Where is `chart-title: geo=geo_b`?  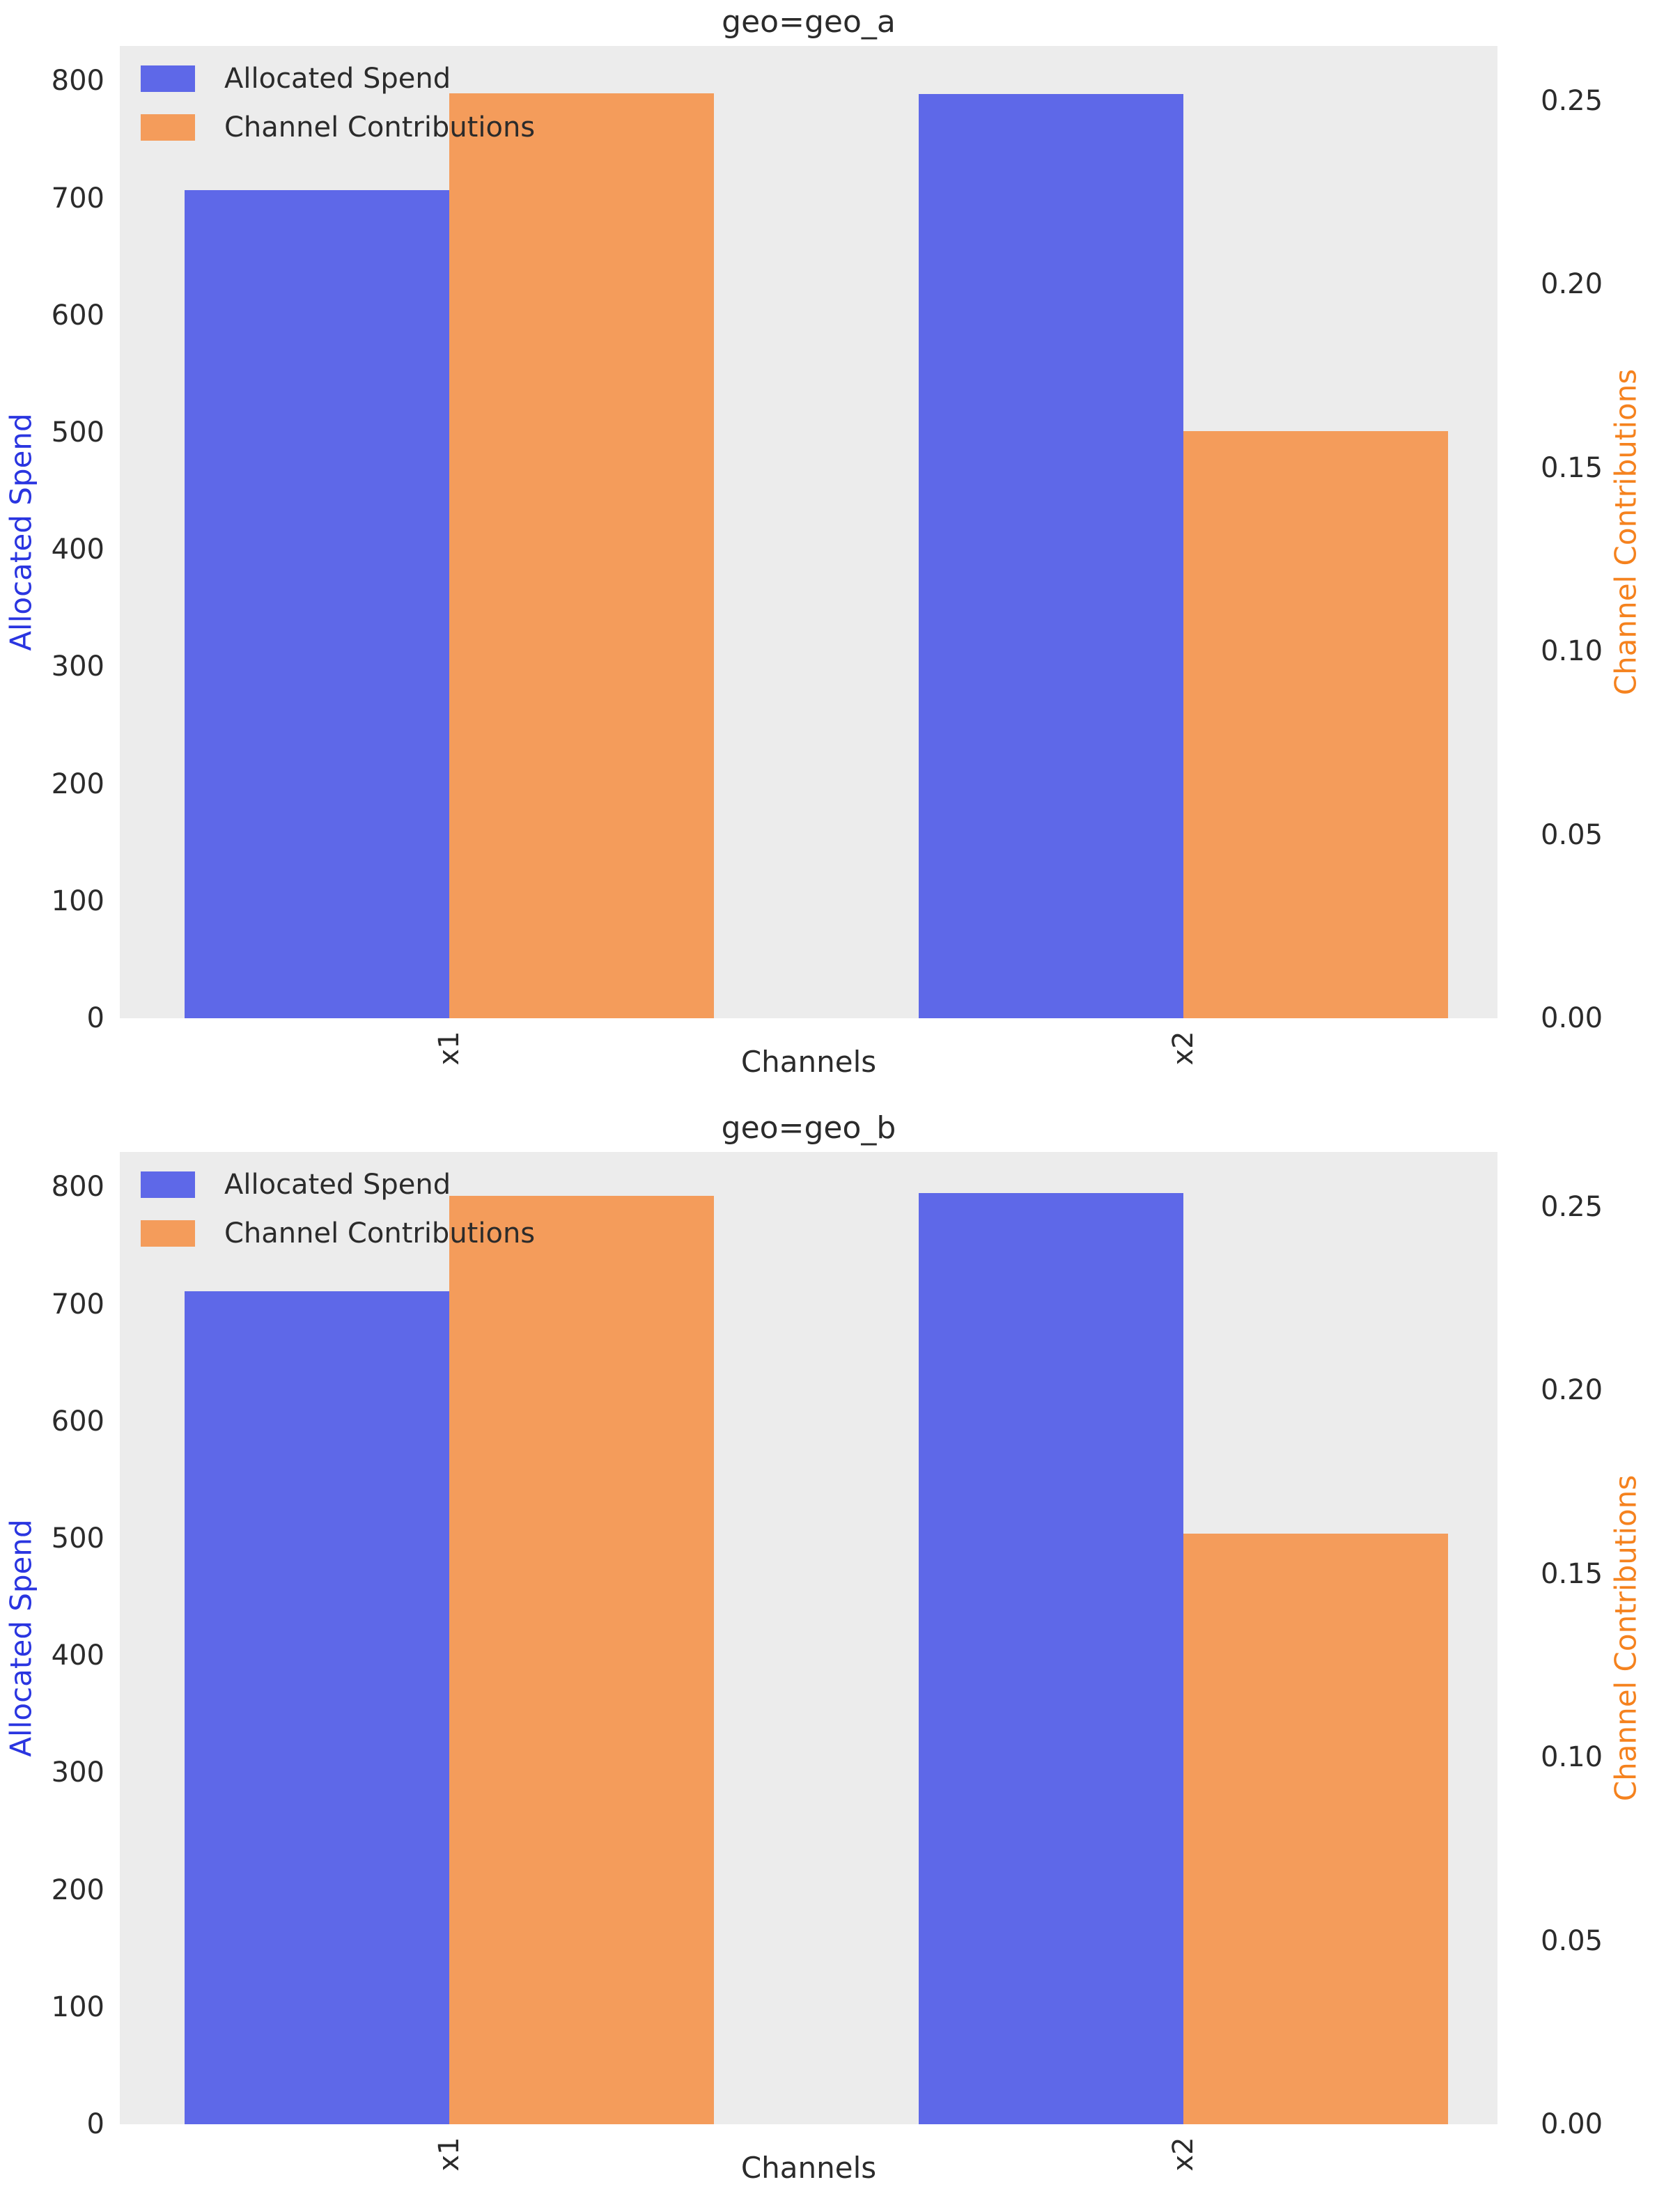 chart-title: geo=geo_b is located at coordinates (808, 1128).